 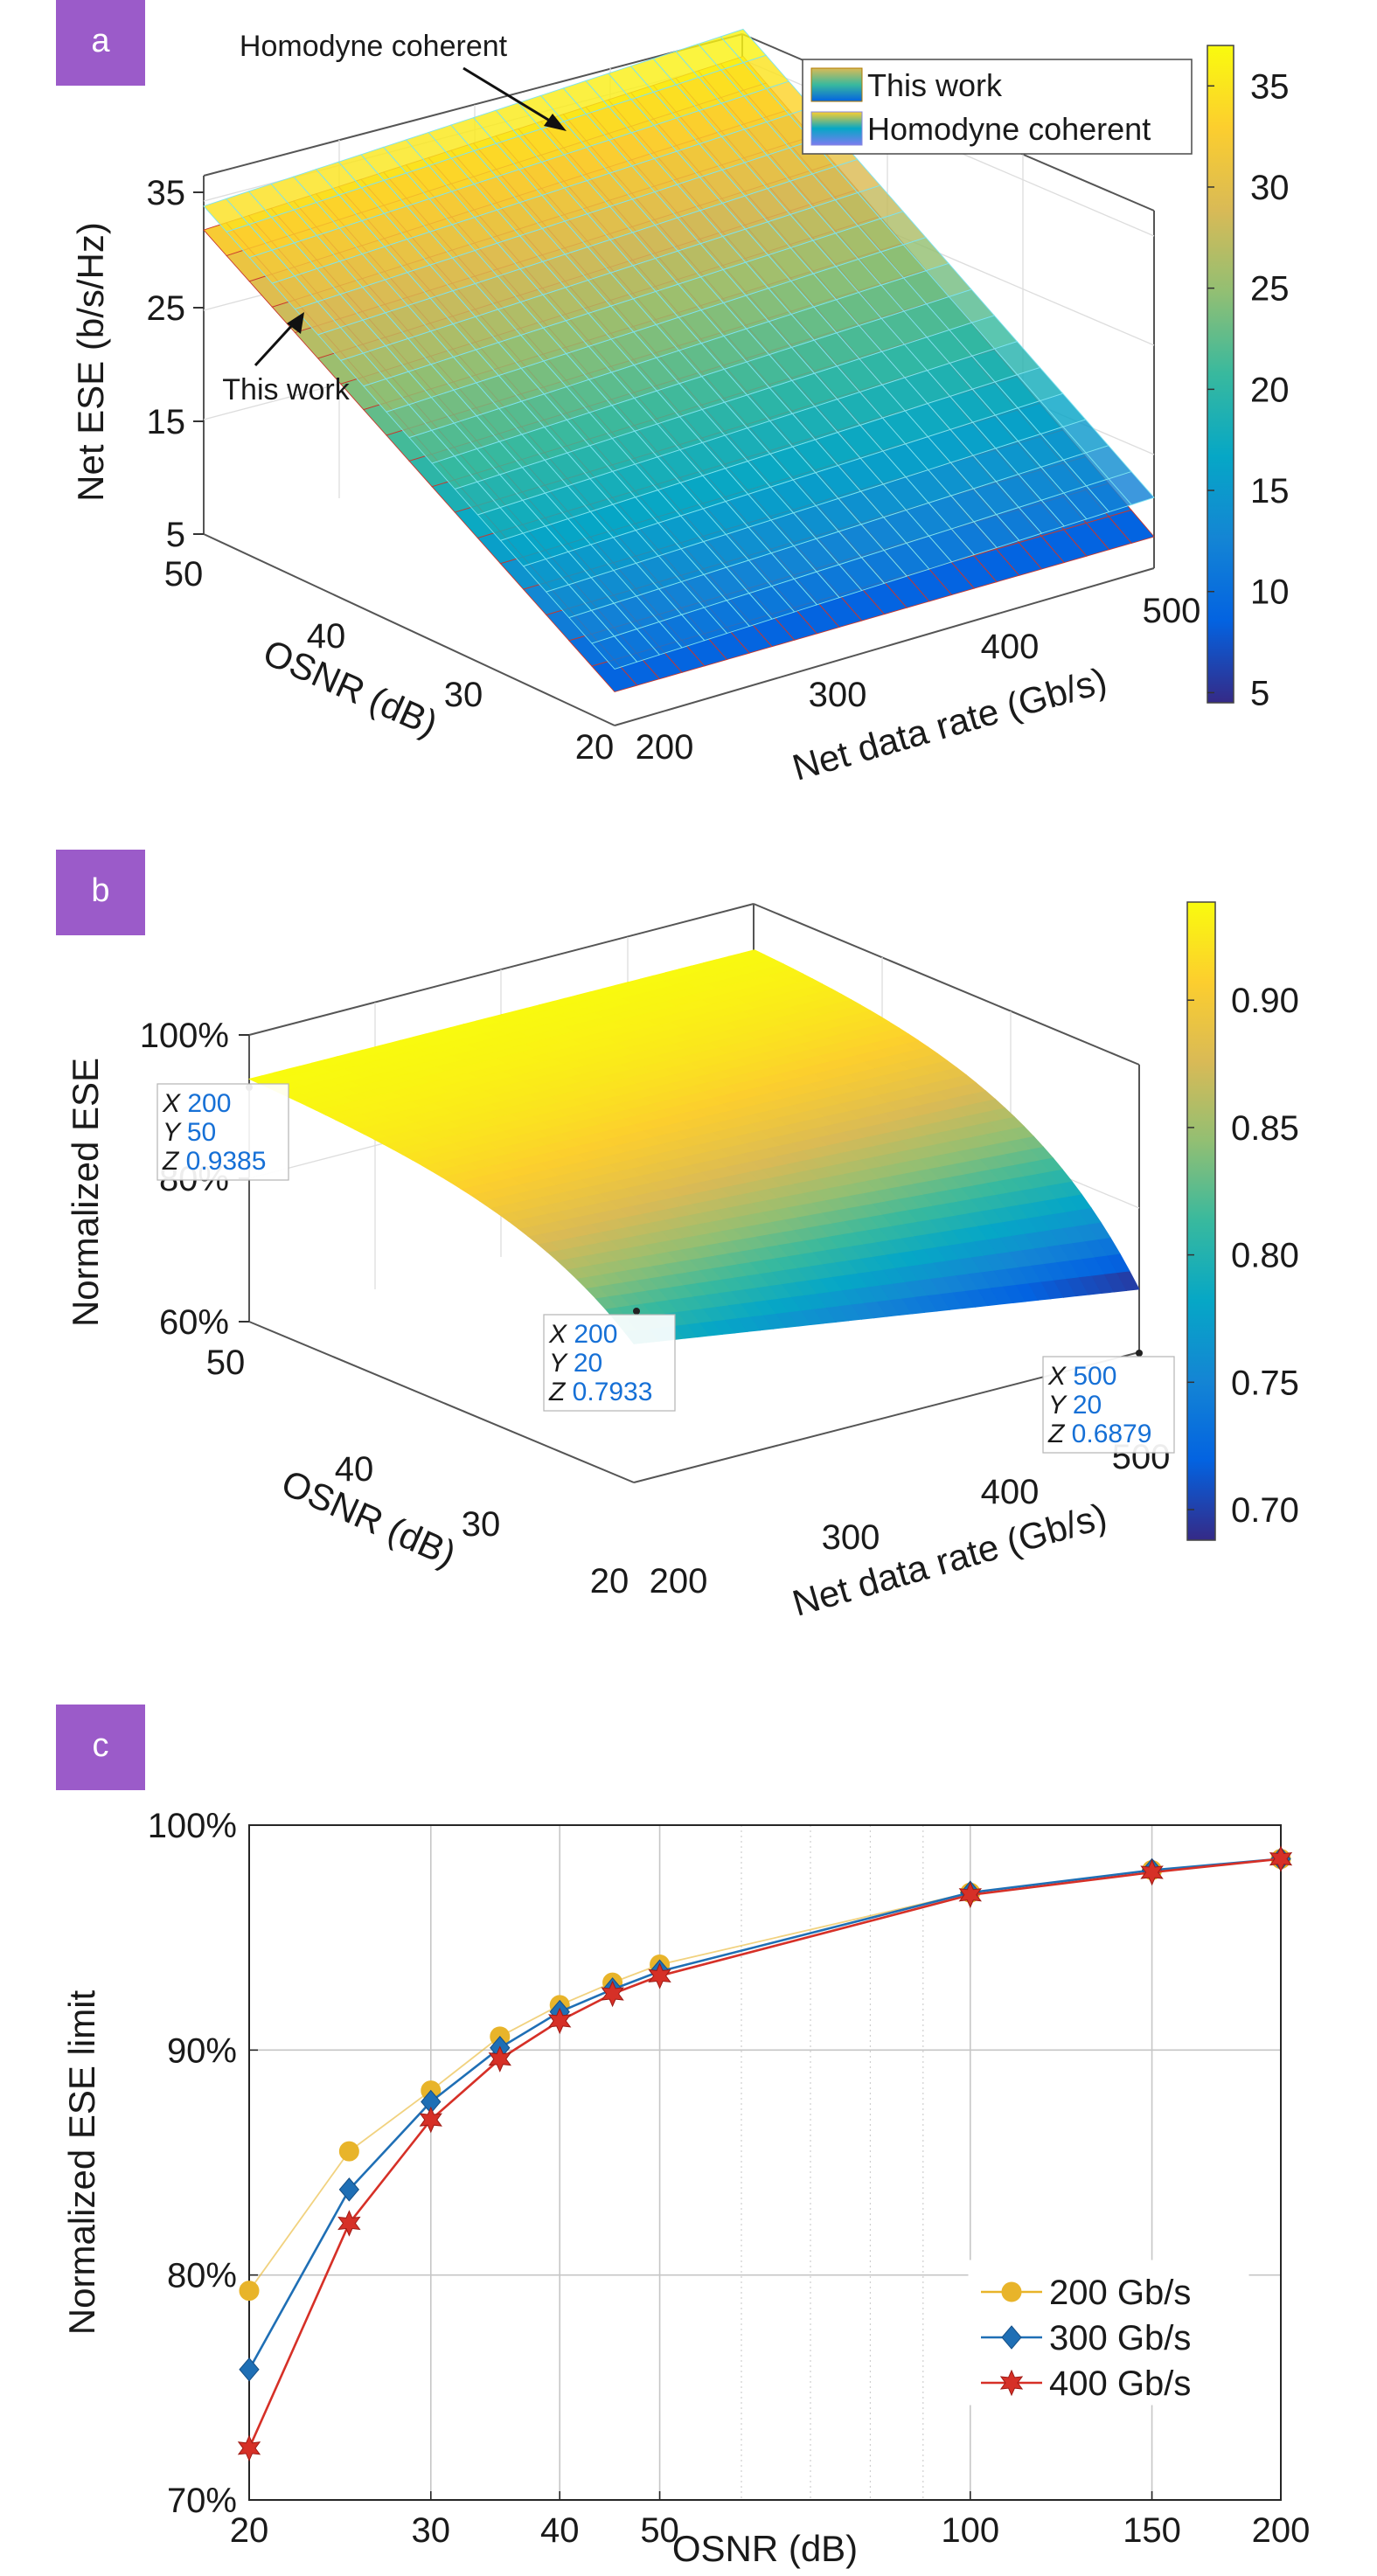 What do you see at coordinates (1270, 188) in the screenshot?
I see `colorbar-tick-label: 30` at bounding box center [1270, 188].